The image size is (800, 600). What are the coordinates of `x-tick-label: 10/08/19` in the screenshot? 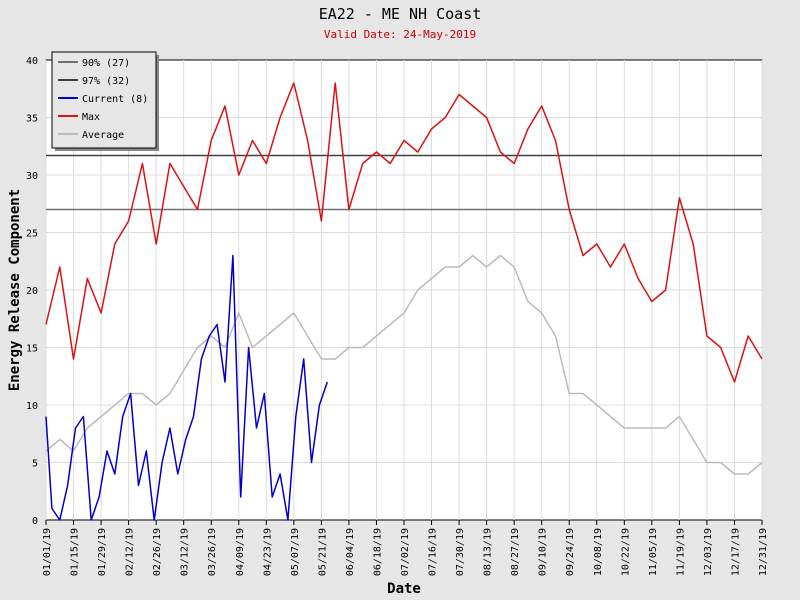 It's located at (598, 552).